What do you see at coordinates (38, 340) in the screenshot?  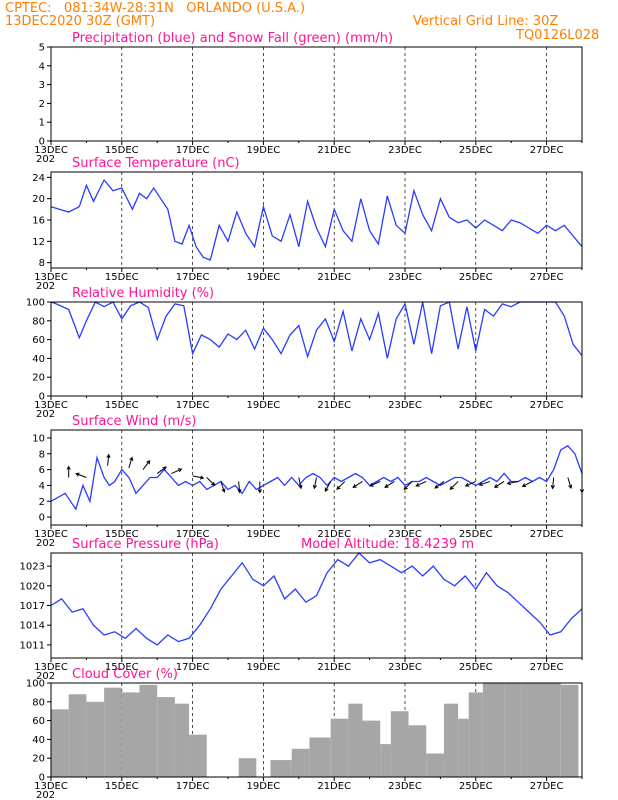 I see `y-tick-label: 60` at bounding box center [38, 340].